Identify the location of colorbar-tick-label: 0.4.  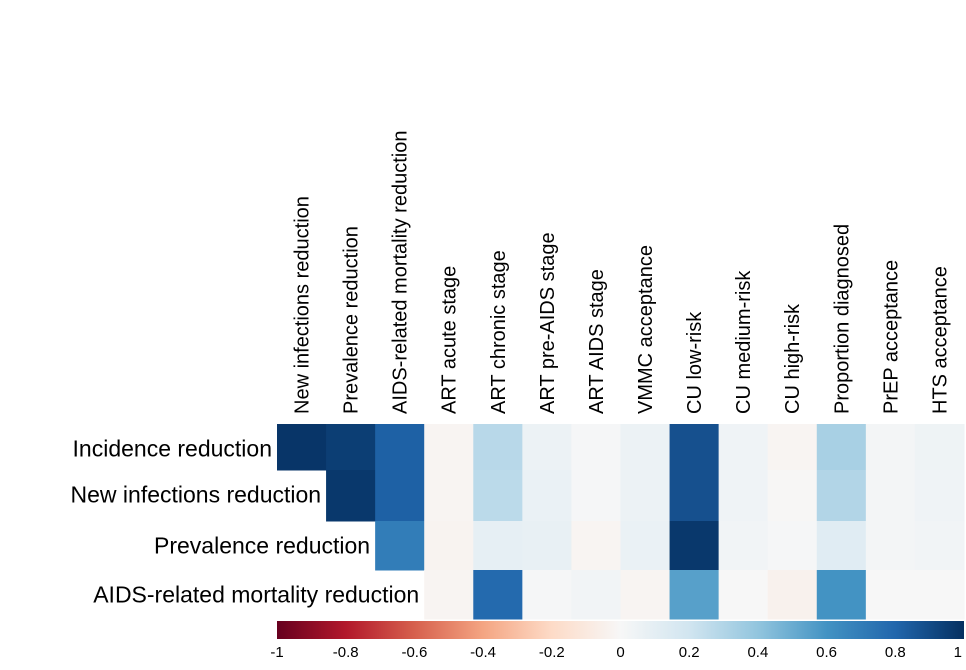
(757, 652).